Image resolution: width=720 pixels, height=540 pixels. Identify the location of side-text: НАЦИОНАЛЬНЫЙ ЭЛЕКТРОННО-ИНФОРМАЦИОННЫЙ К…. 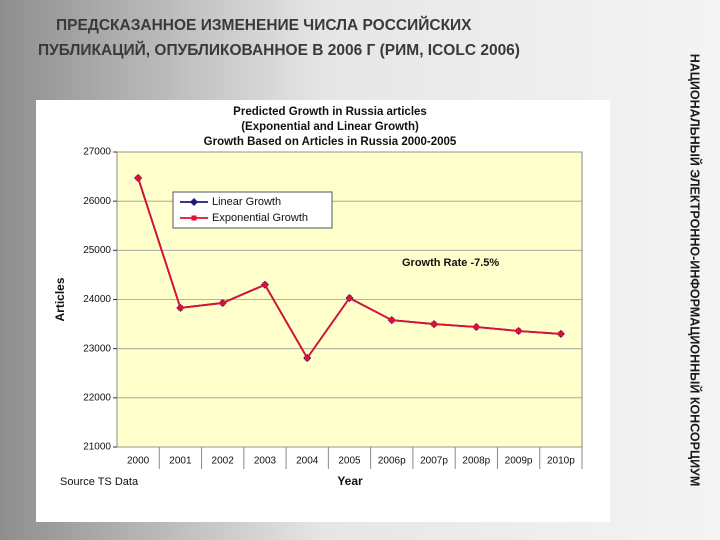
(695, 270).